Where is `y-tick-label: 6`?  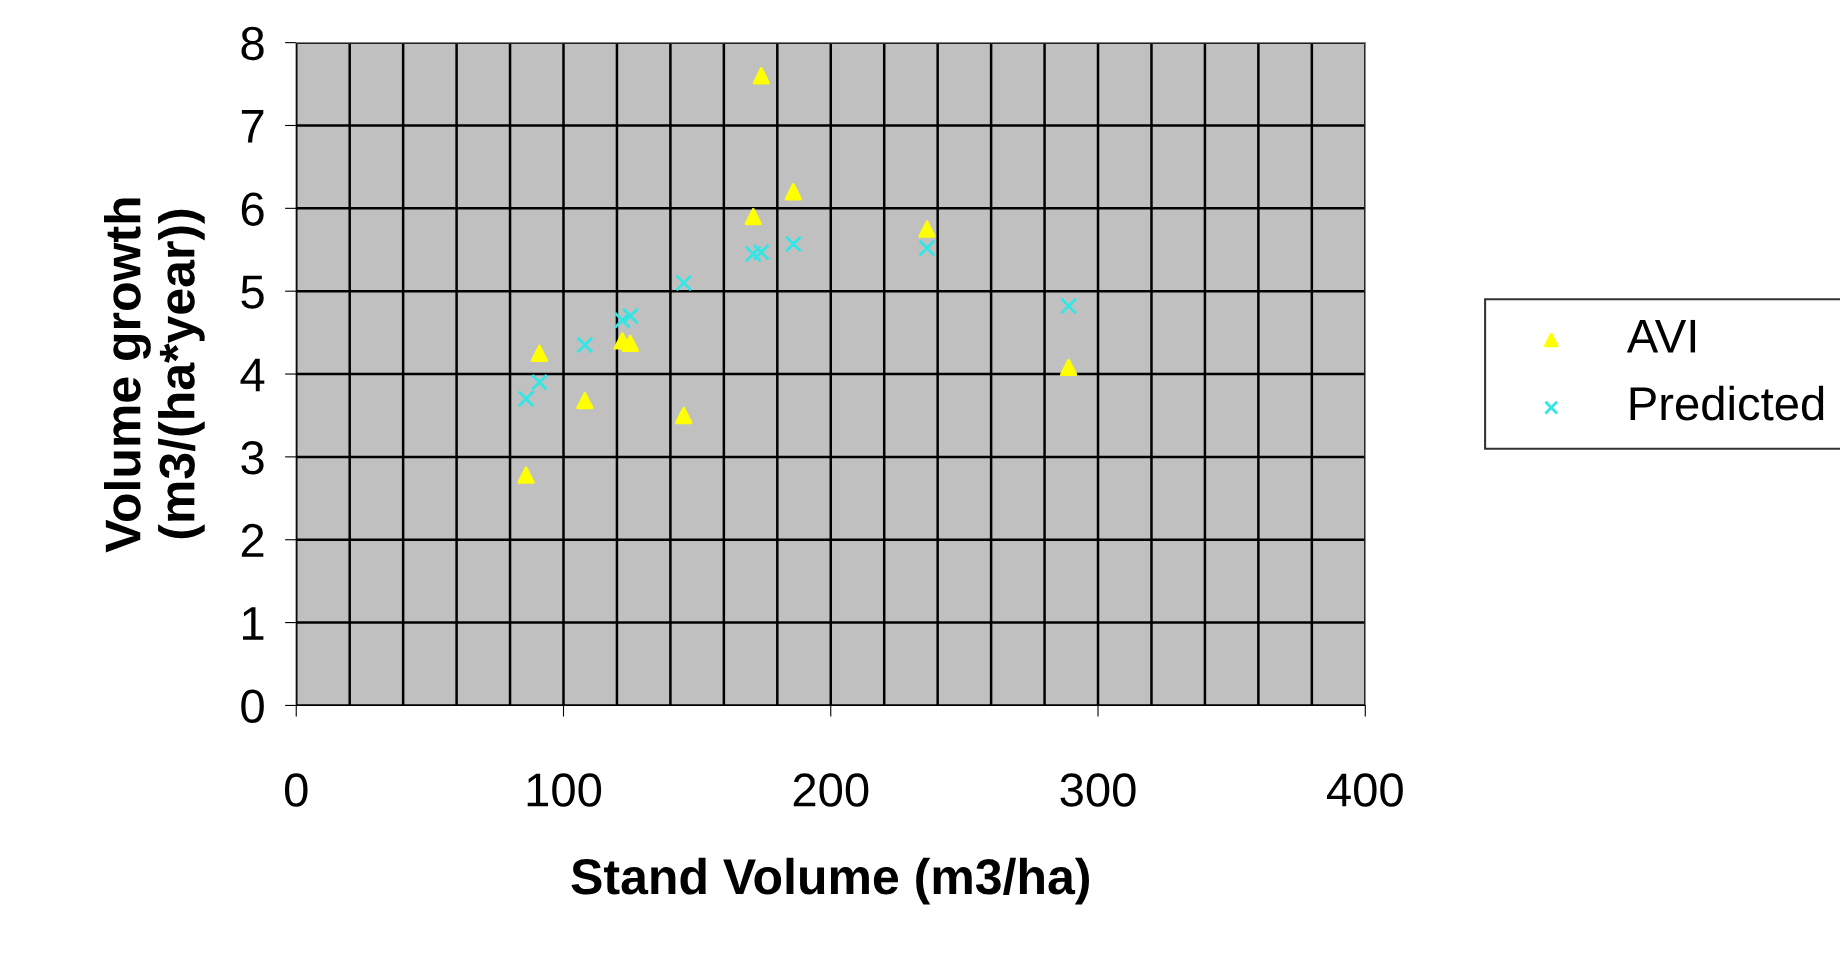
y-tick-label: 6 is located at coordinates (252, 209).